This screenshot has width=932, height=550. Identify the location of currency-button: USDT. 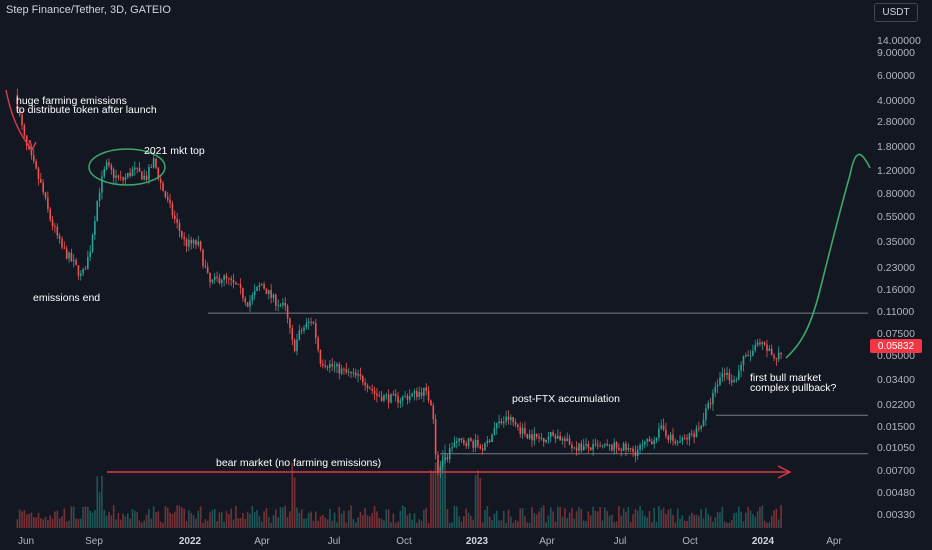
(896, 12).